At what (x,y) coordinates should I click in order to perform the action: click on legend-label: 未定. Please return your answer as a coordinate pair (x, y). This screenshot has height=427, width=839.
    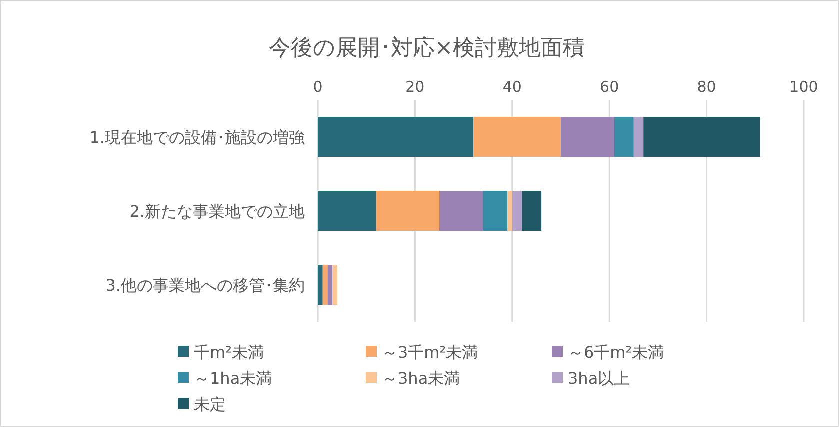
    Looking at the image, I should click on (210, 404).